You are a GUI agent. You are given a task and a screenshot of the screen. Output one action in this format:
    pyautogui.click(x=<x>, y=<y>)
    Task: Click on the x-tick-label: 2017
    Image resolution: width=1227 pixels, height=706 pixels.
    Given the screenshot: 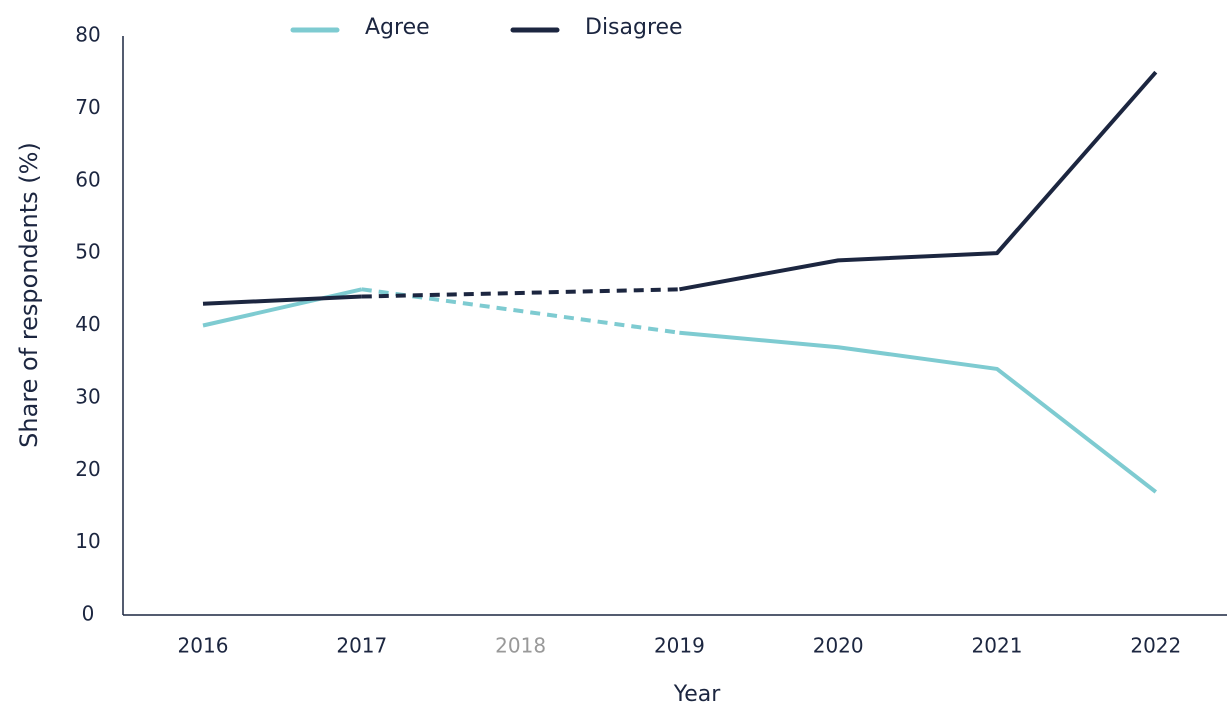 What is the action you would take?
    pyautogui.click(x=361, y=646)
    